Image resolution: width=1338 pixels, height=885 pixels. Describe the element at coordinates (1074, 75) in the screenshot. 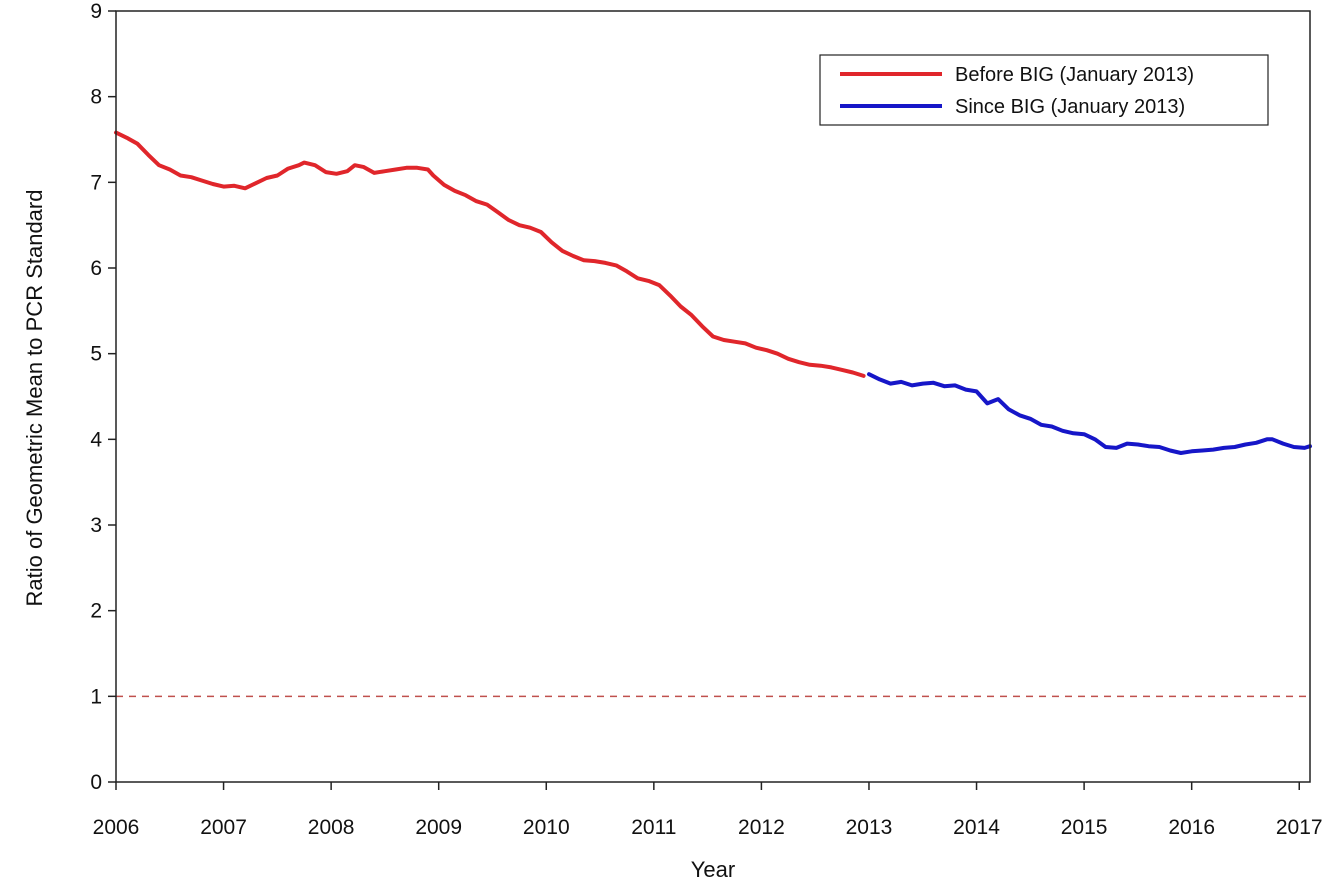

I see `legend-label-0: Before BIG (January 2013)` at that location.